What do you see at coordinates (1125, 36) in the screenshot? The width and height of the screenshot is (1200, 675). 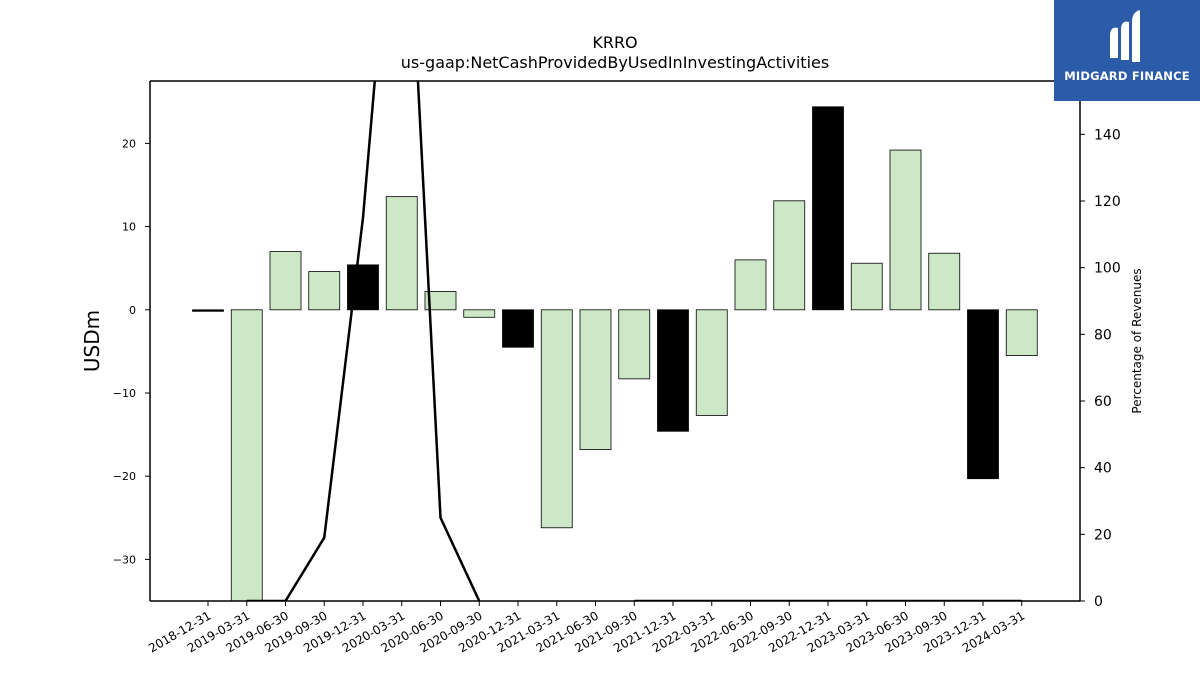 I see `midgard-logo-icon` at bounding box center [1125, 36].